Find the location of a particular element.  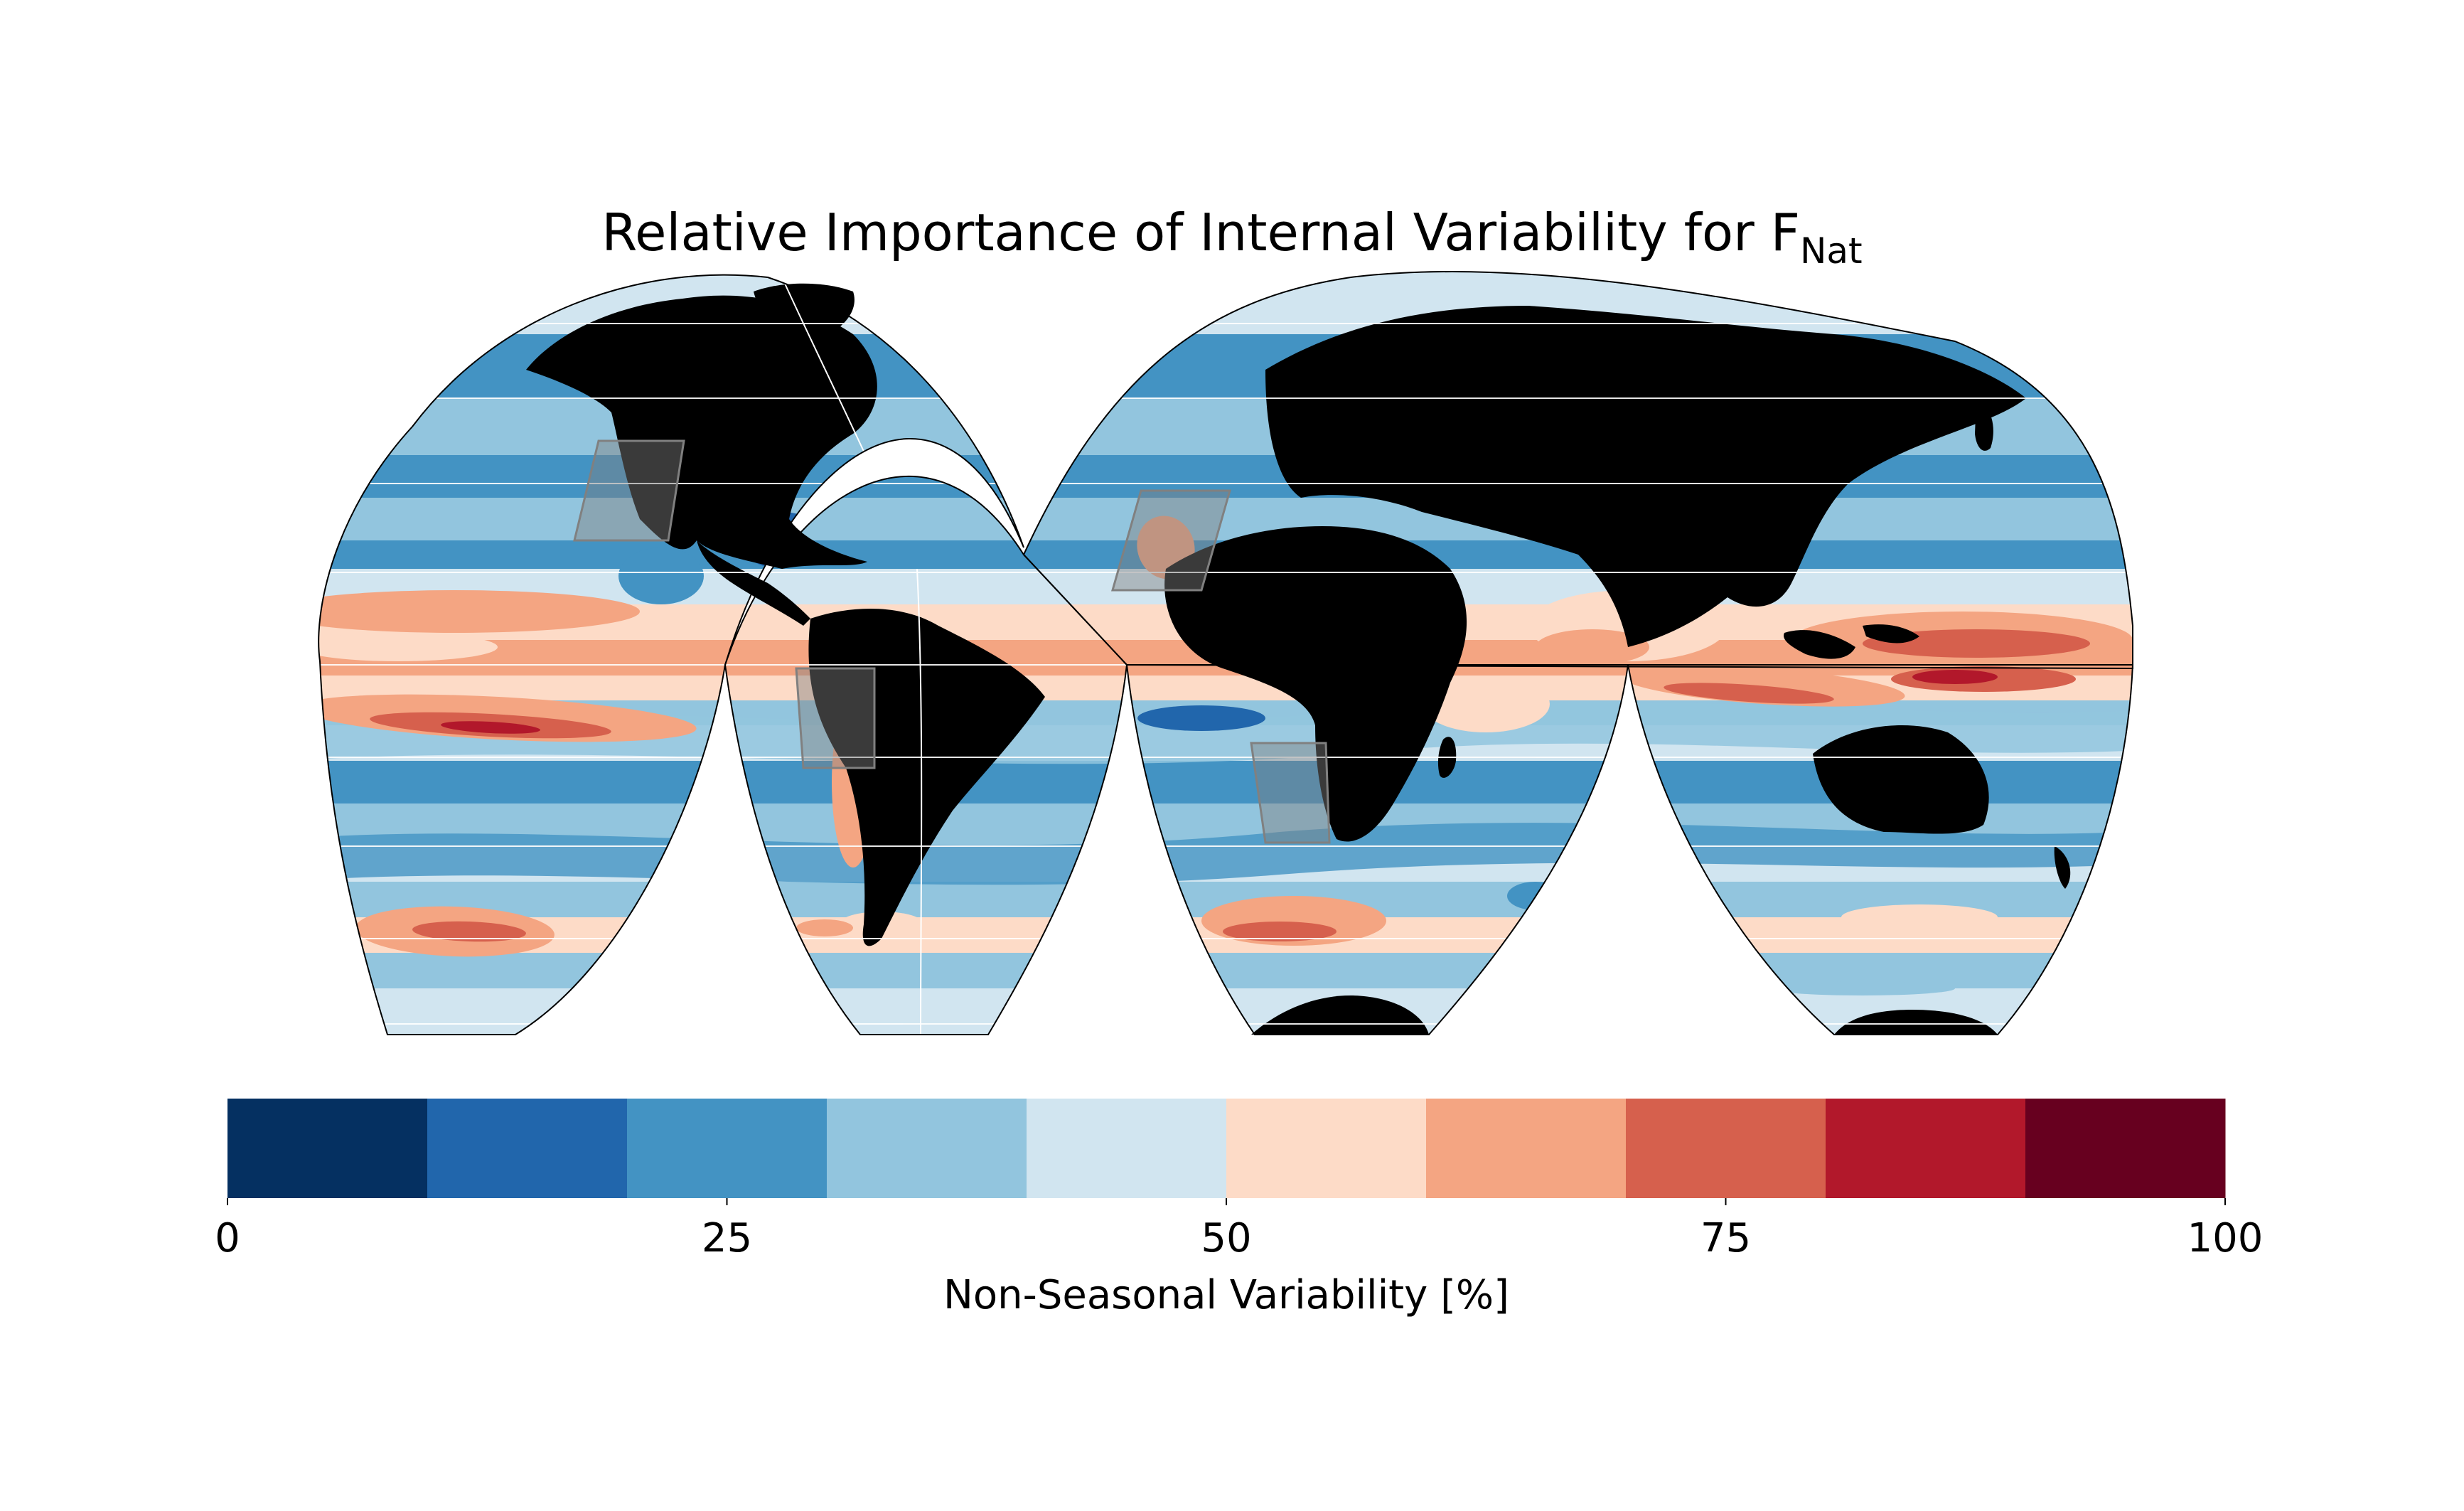

land-japan is located at coordinates (1984, 424).